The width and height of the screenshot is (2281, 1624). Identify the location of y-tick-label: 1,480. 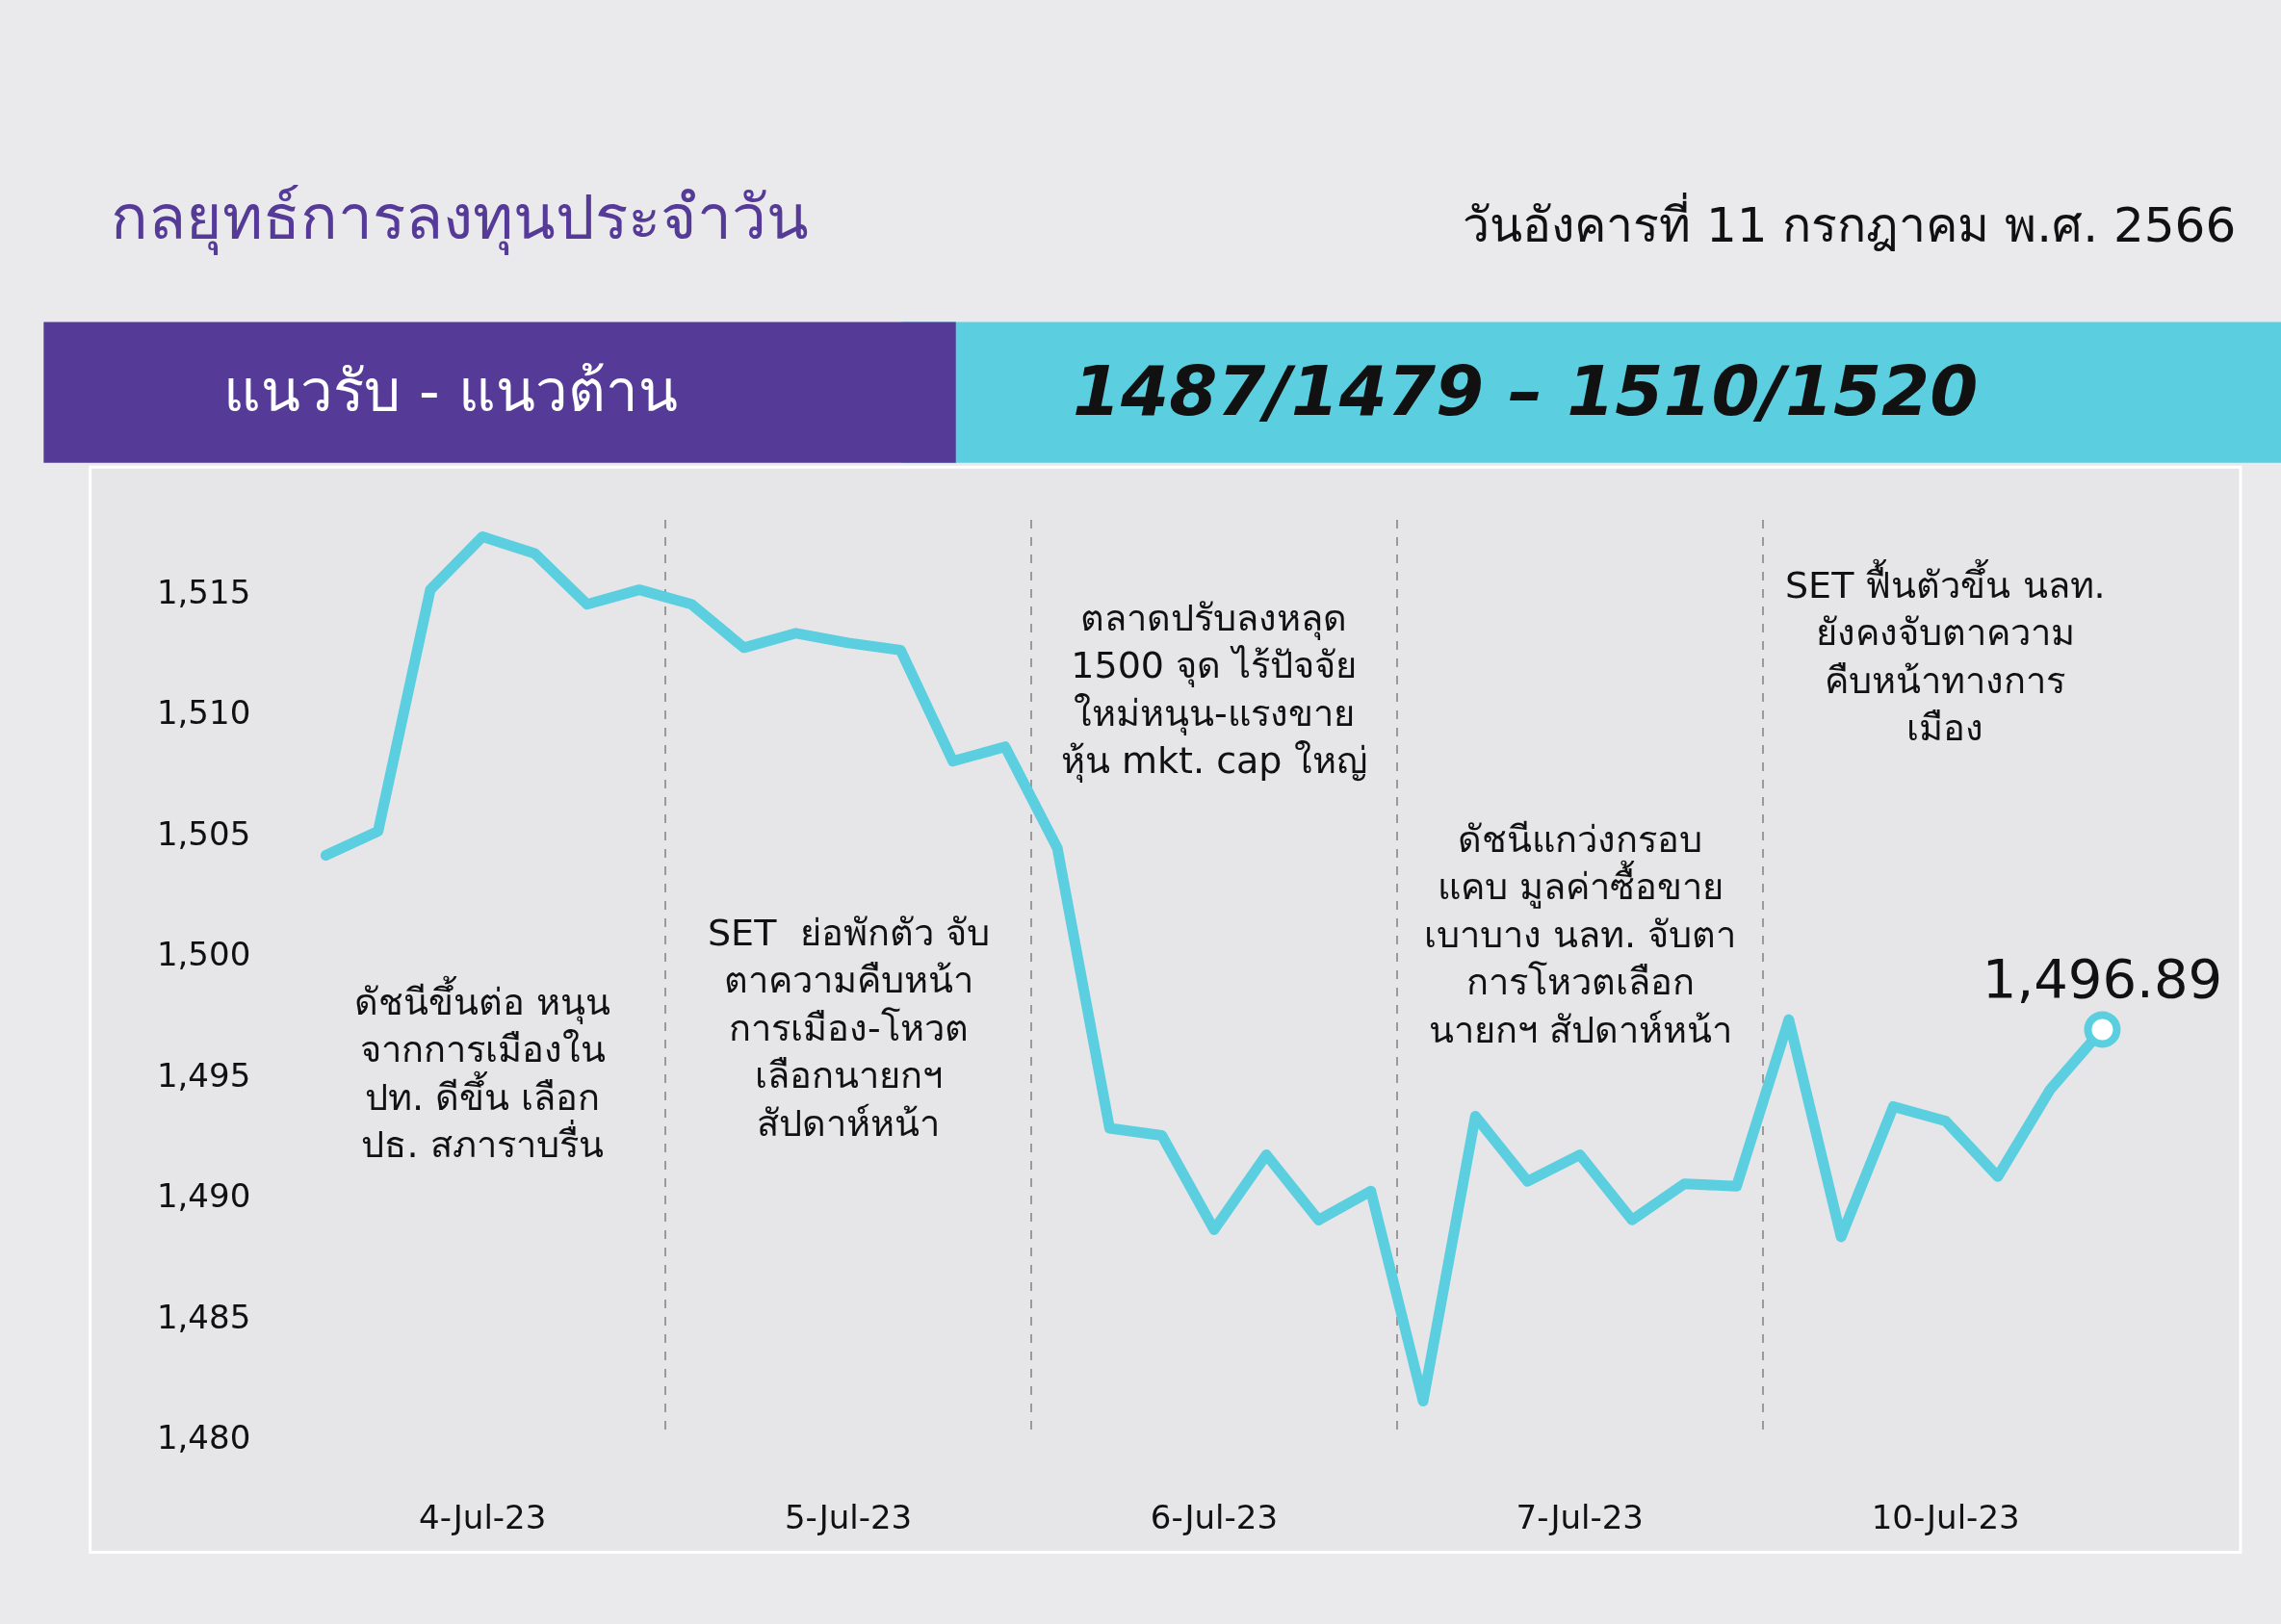
(204, 1436).